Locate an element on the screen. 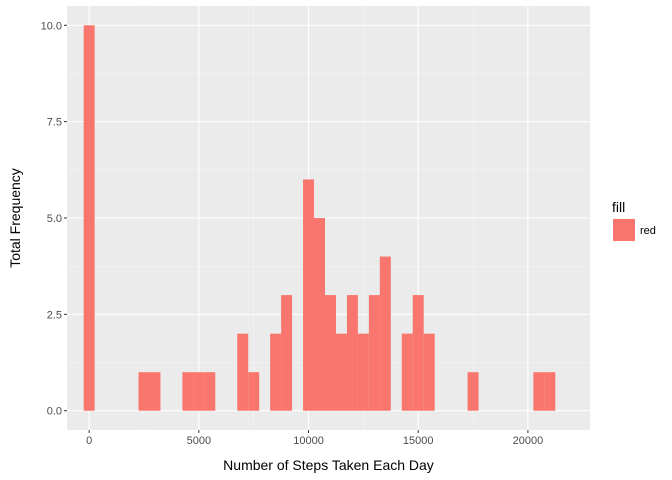 The height and width of the screenshot is (480, 672). x-axis-ticks: 0 5000 10000 15000 20000 is located at coordinates (314, 438).